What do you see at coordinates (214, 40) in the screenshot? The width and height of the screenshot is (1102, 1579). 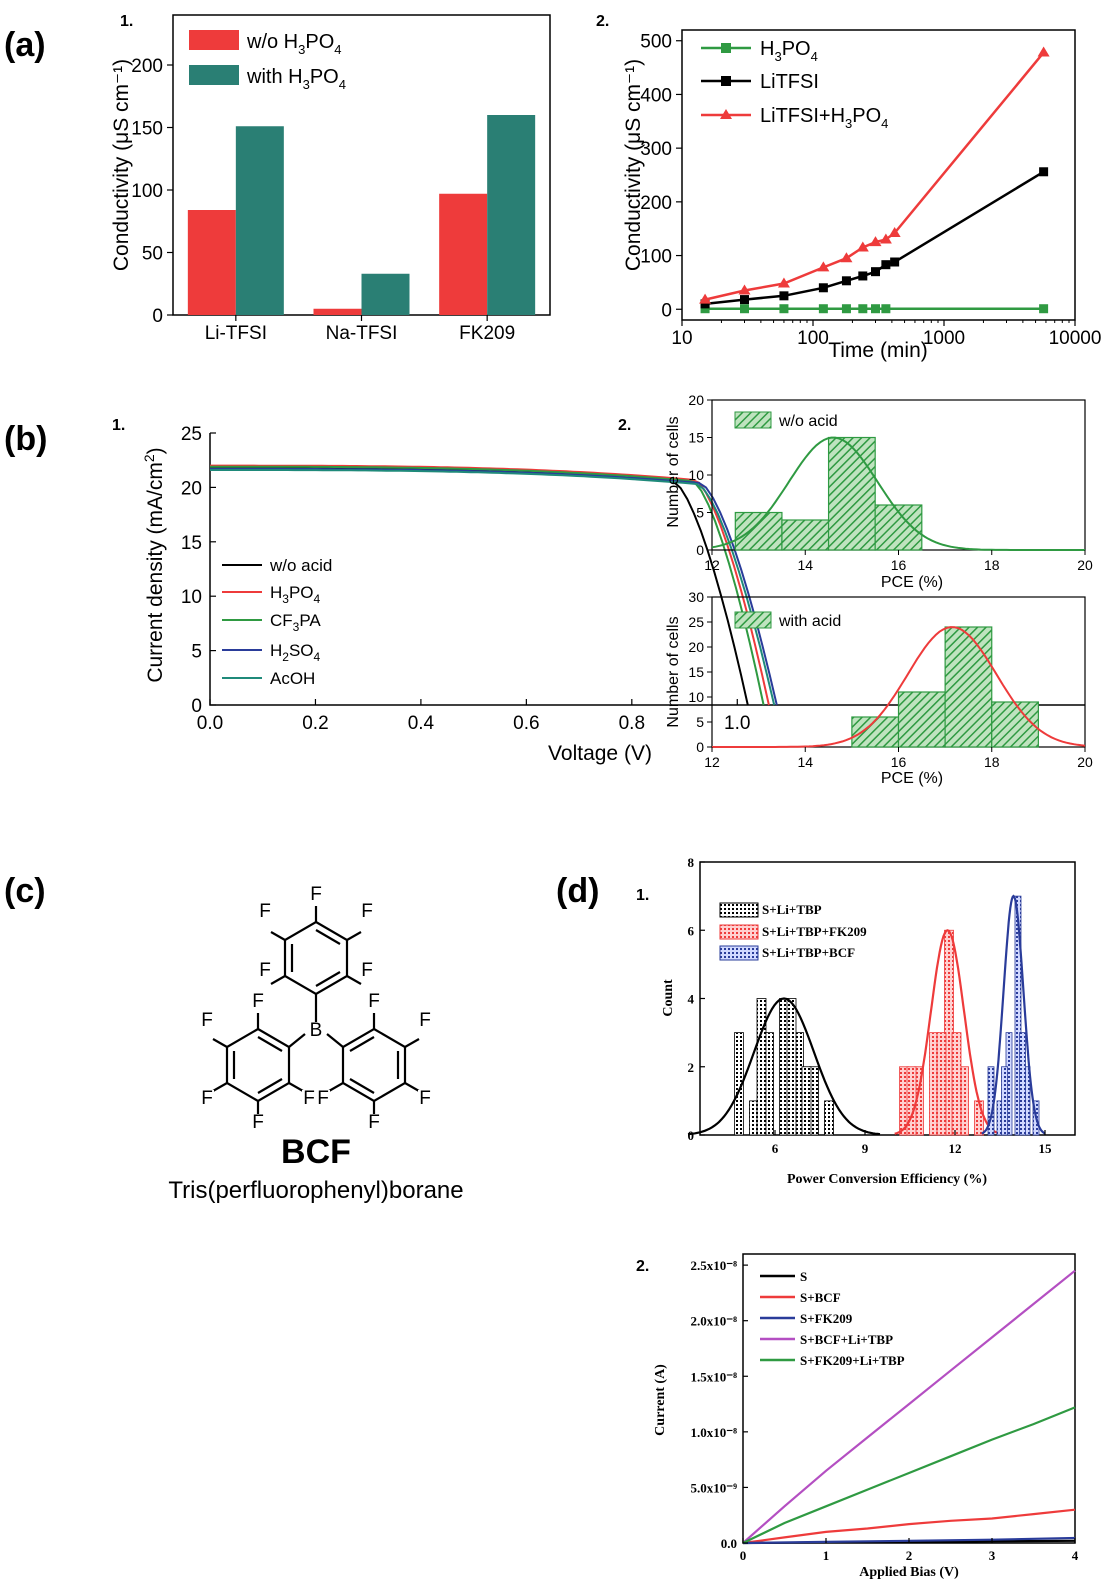 I see `a1-legend-swatch-red` at bounding box center [214, 40].